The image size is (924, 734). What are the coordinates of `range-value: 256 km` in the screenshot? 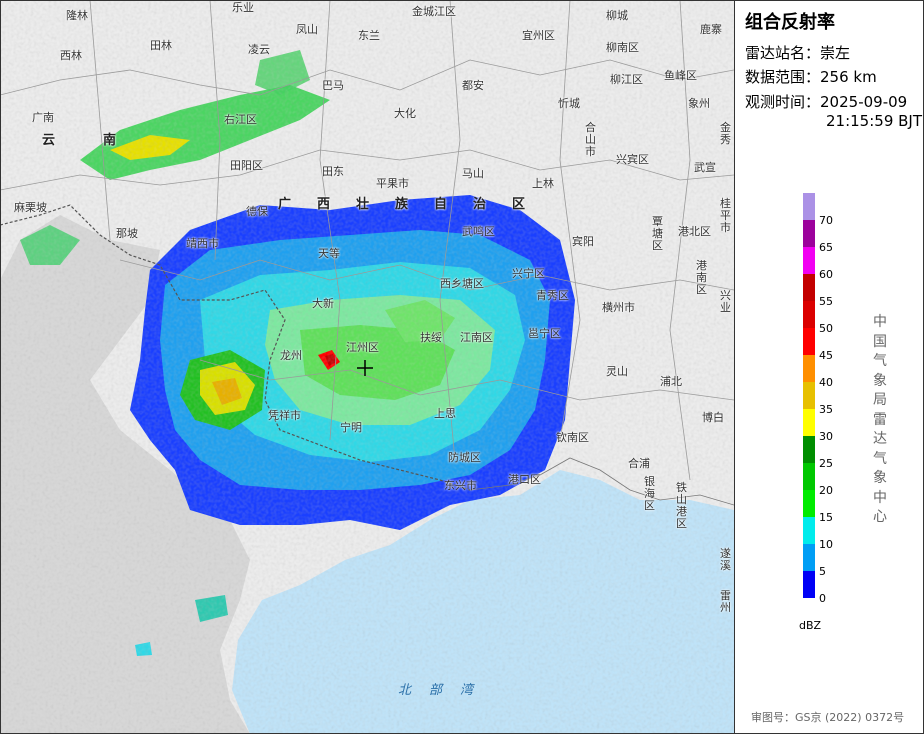 It's located at (848, 77).